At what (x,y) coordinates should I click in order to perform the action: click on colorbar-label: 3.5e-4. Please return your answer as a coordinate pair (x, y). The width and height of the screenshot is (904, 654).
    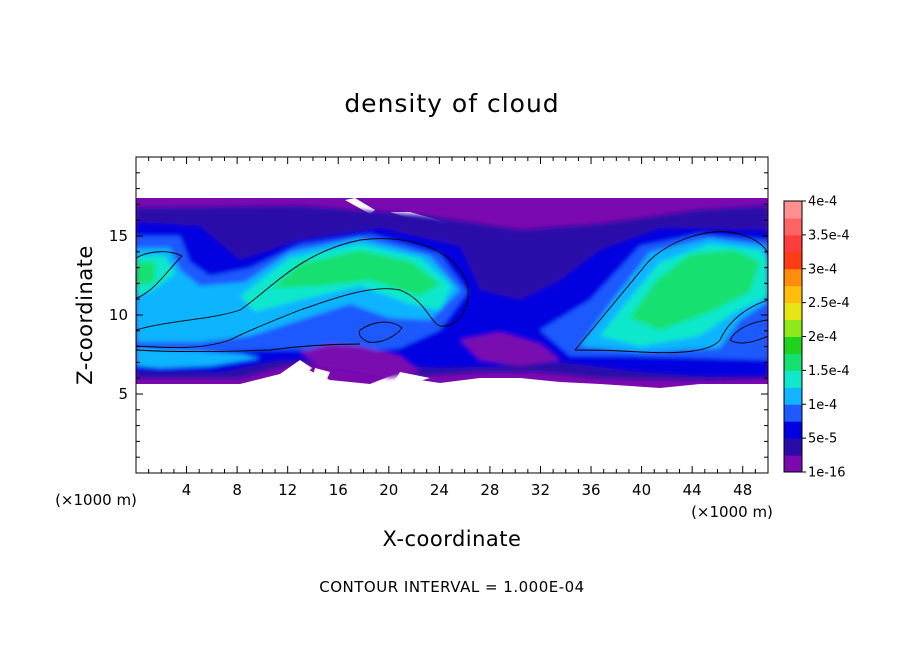
    Looking at the image, I should click on (829, 235).